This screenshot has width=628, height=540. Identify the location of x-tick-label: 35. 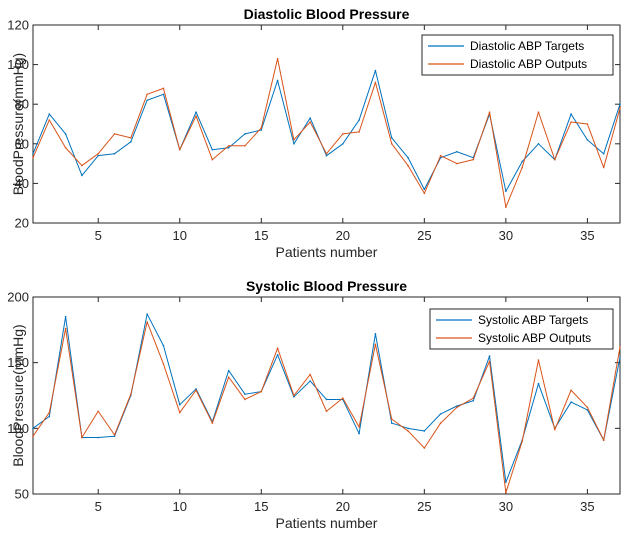
(587, 506).